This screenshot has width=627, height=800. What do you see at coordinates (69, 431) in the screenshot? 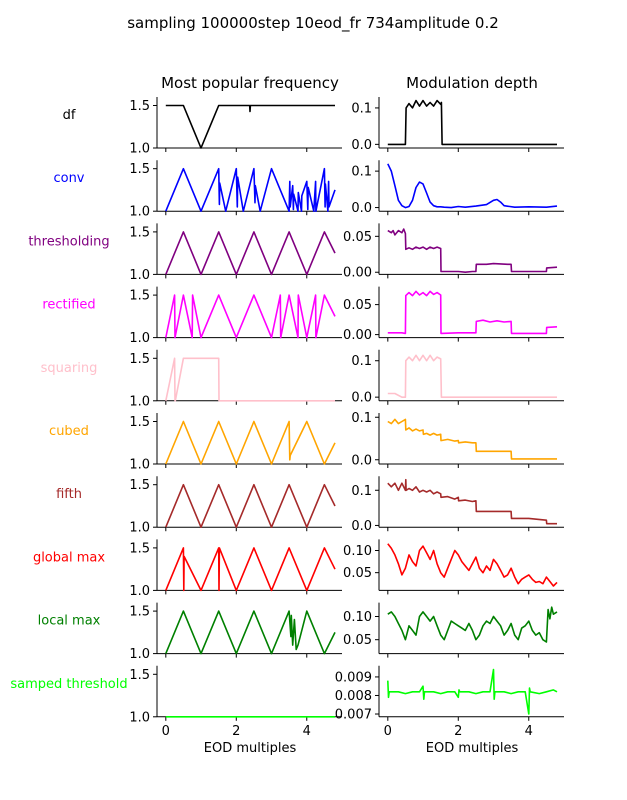
I see `row-label-cubed: cubed` at bounding box center [69, 431].